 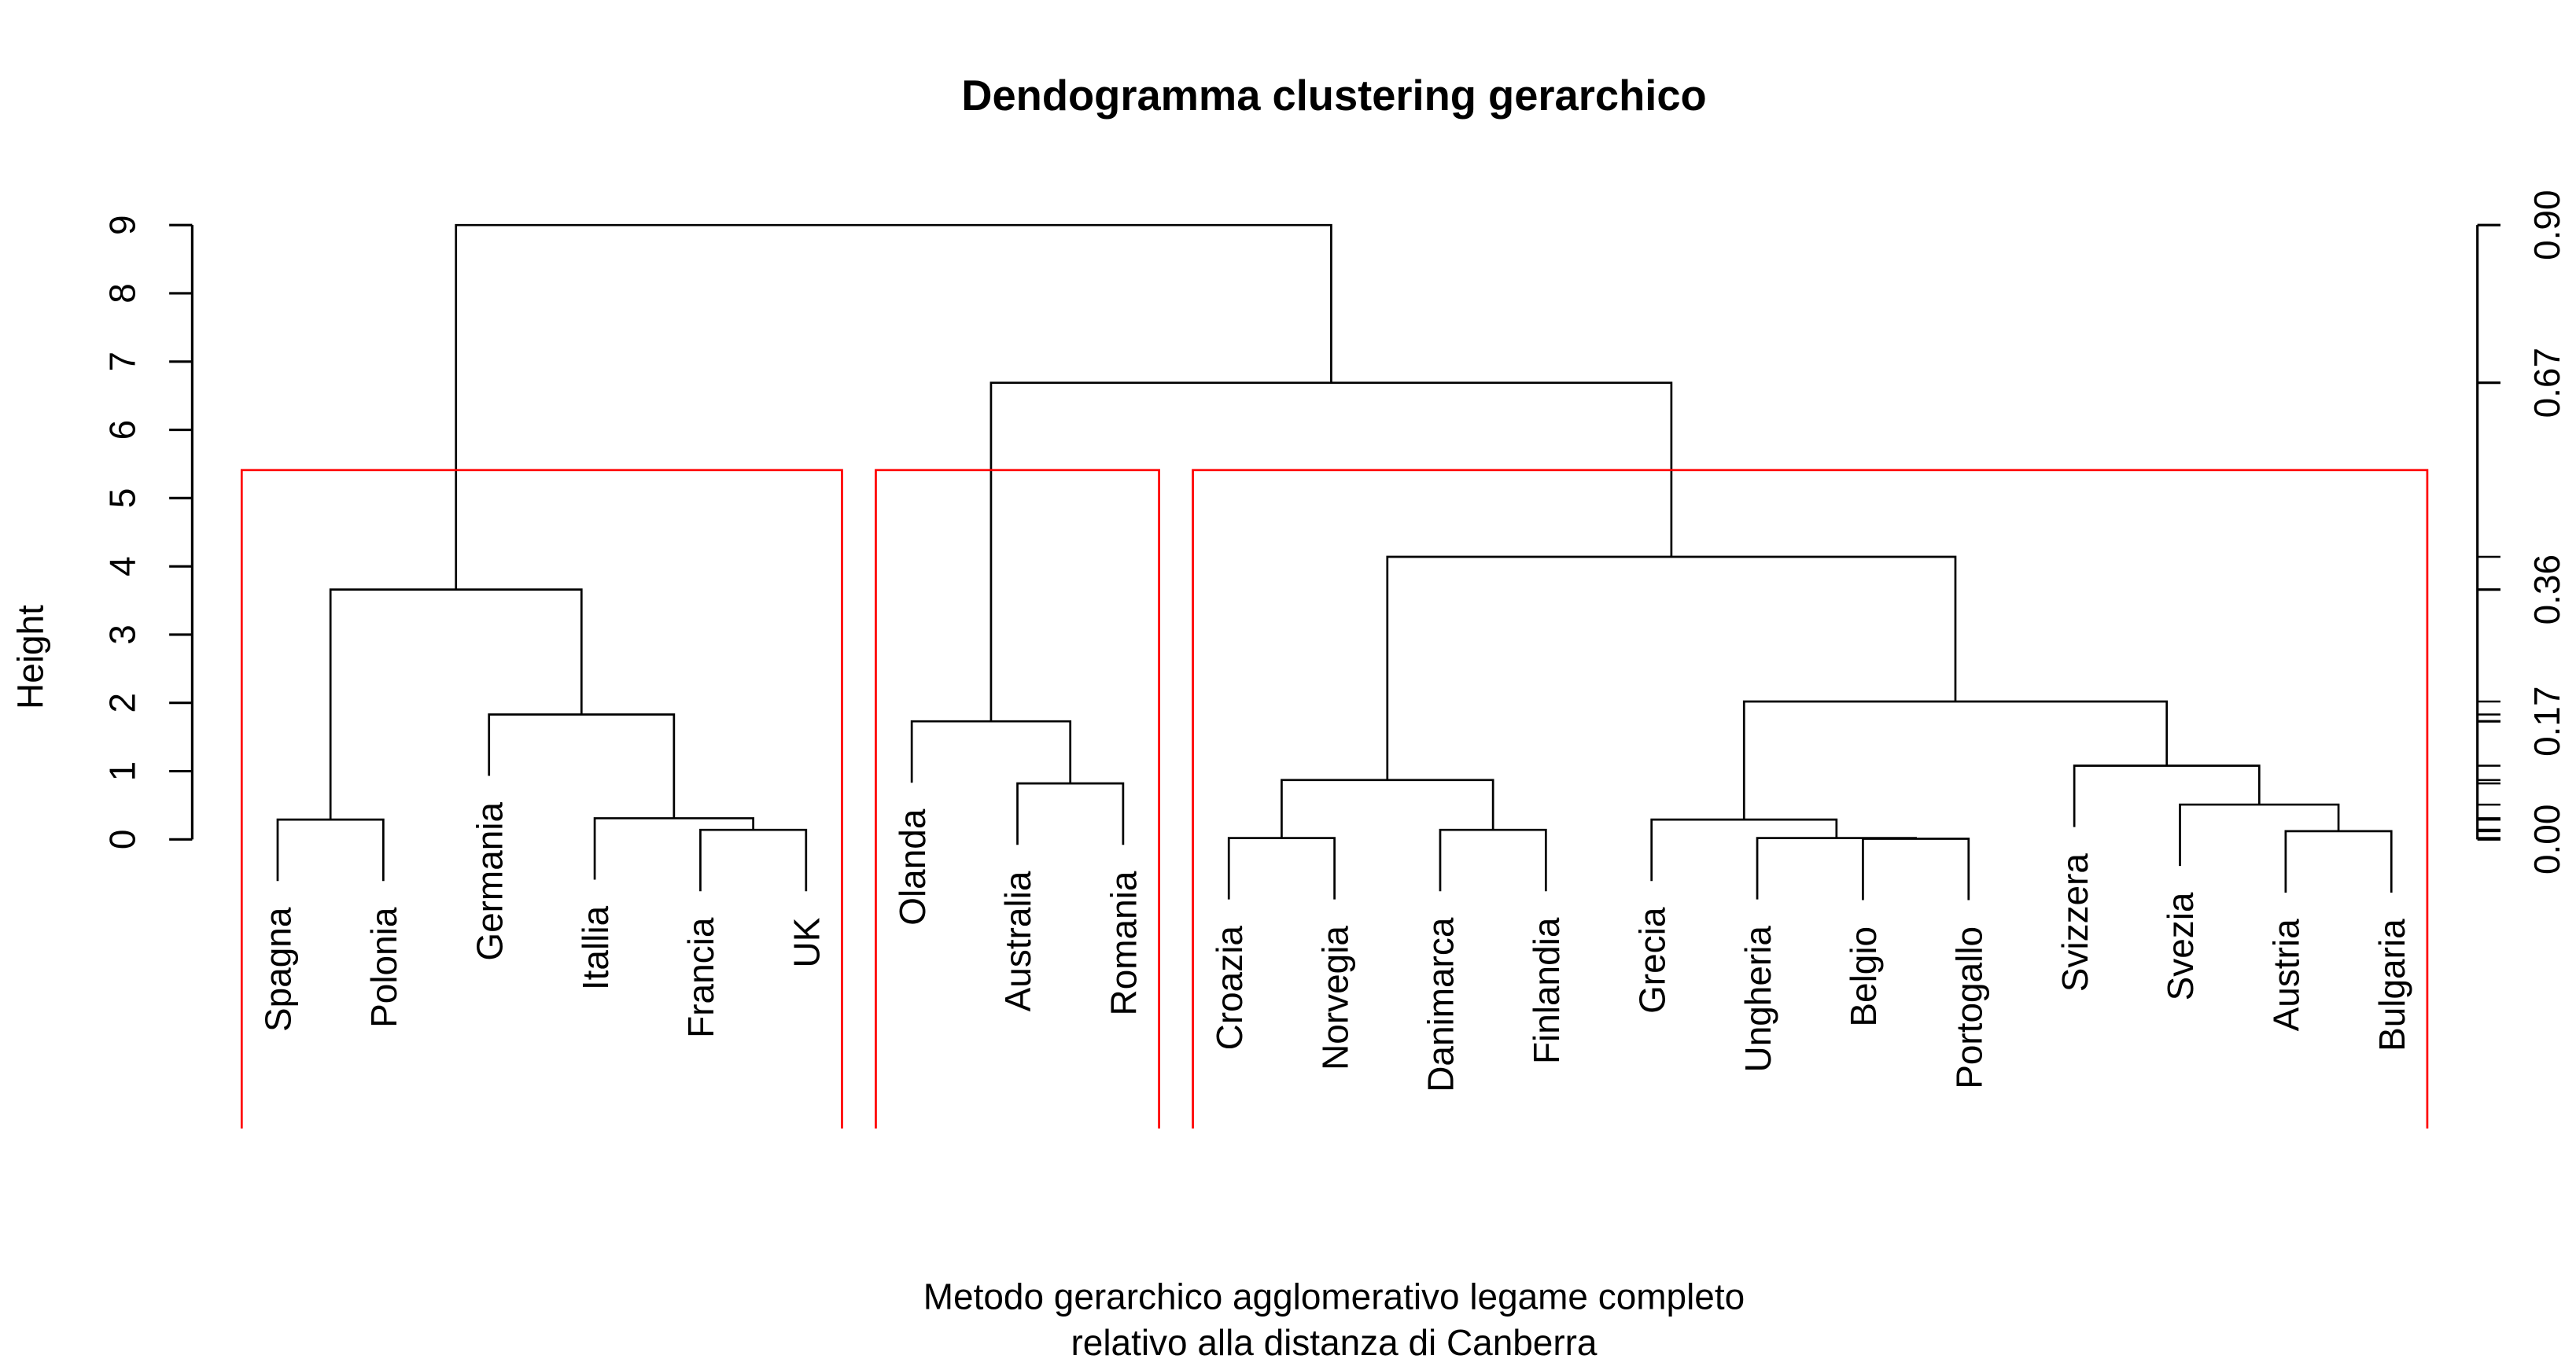 What do you see at coordinates (122, 634) in the screenshot?
I see `y-tick-label: 3` at bounding box center [122, 634].